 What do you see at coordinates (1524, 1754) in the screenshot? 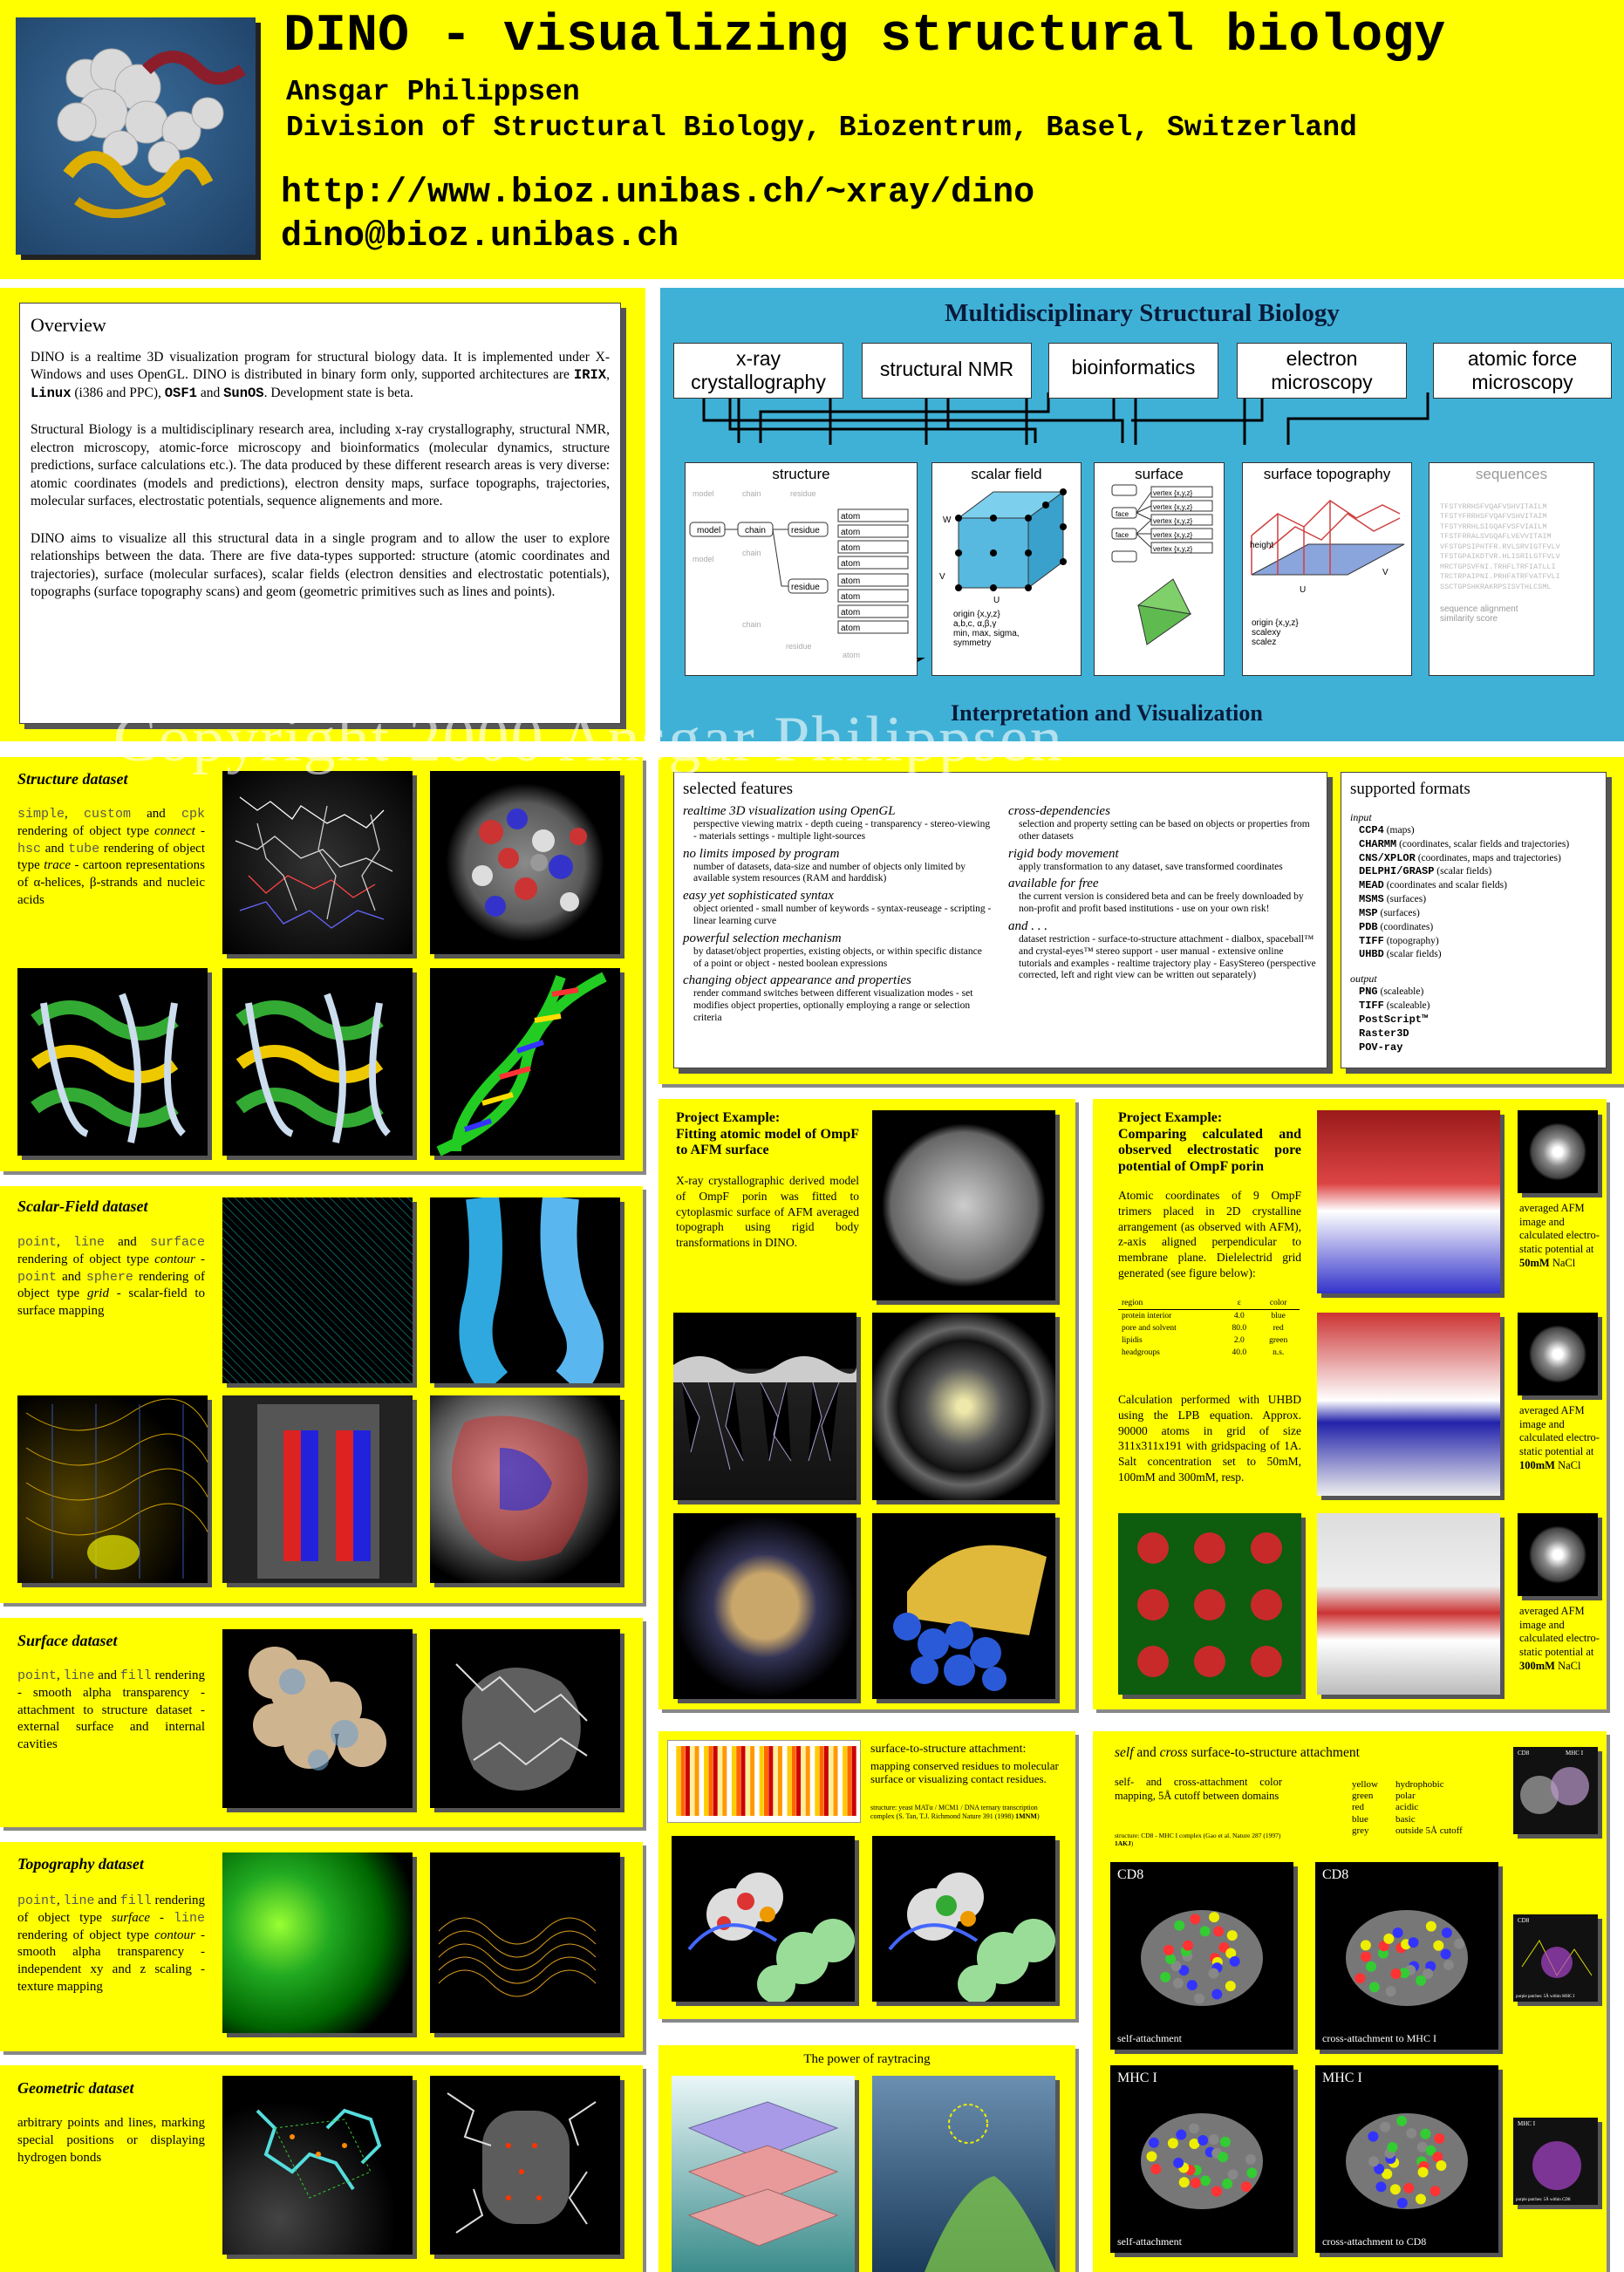
I see `thumb-label: CD8` at bounding box center [1524, 1754].